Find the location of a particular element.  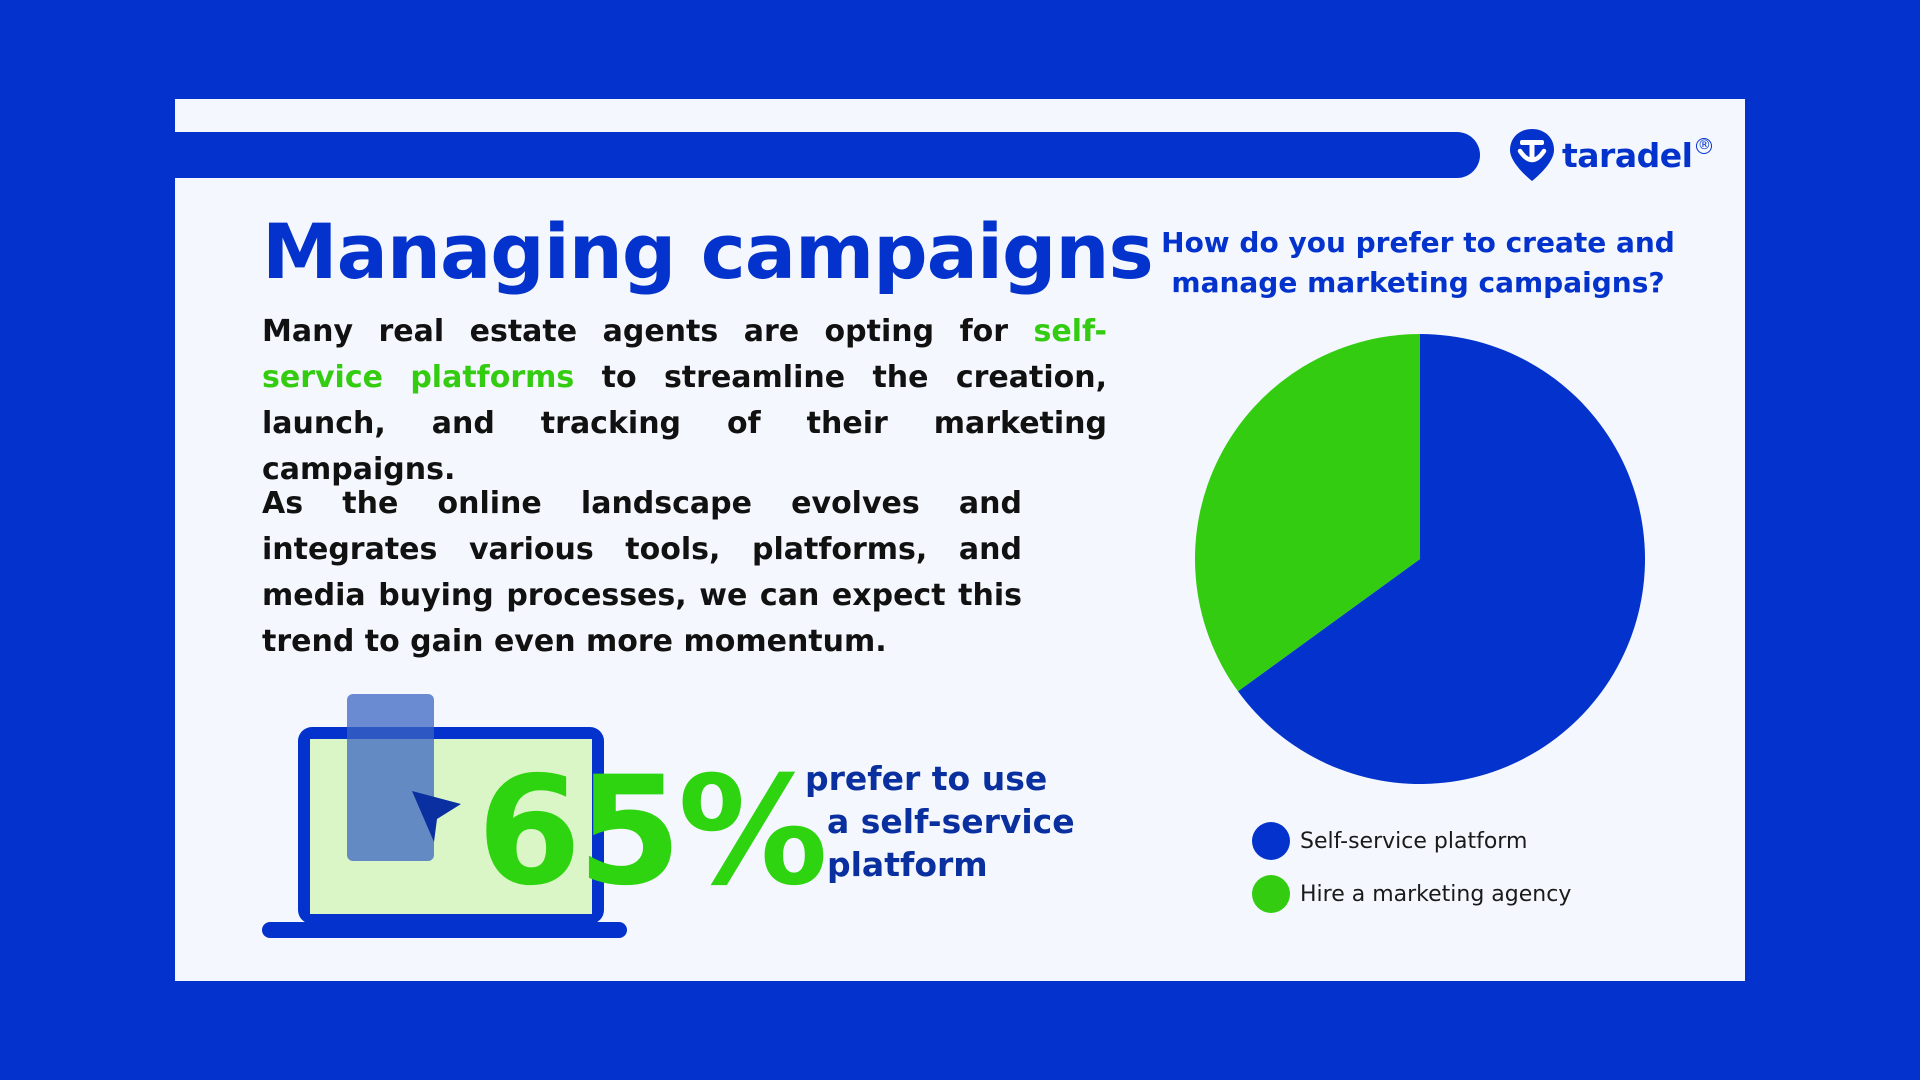

pie-chart is located at coordinates (1420, 559).